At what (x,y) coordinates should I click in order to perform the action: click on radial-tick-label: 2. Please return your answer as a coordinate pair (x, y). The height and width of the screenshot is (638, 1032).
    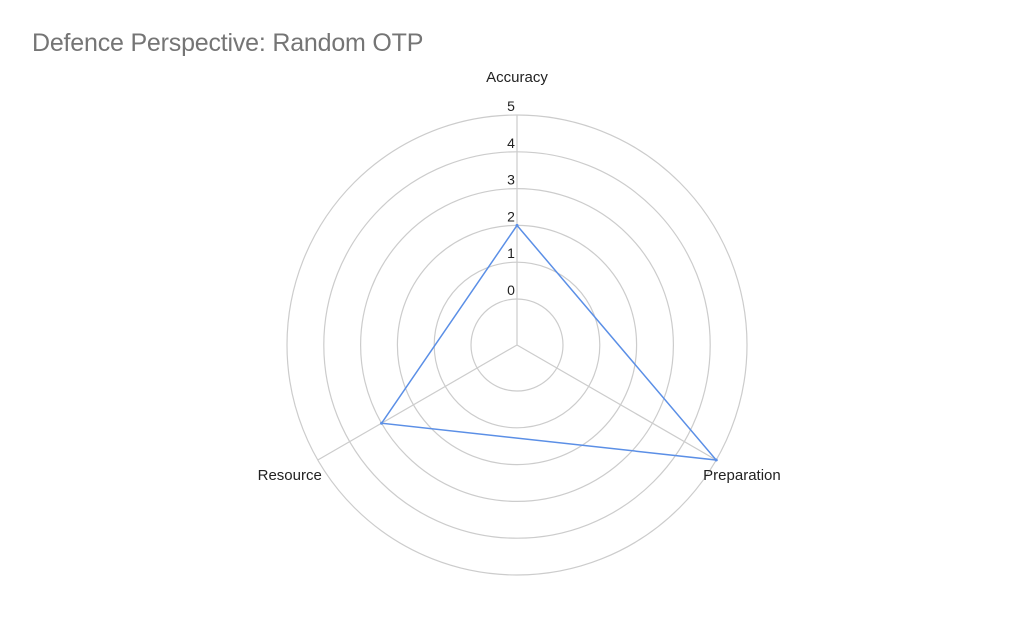
    Looking at the image, I should click on (511, 216).